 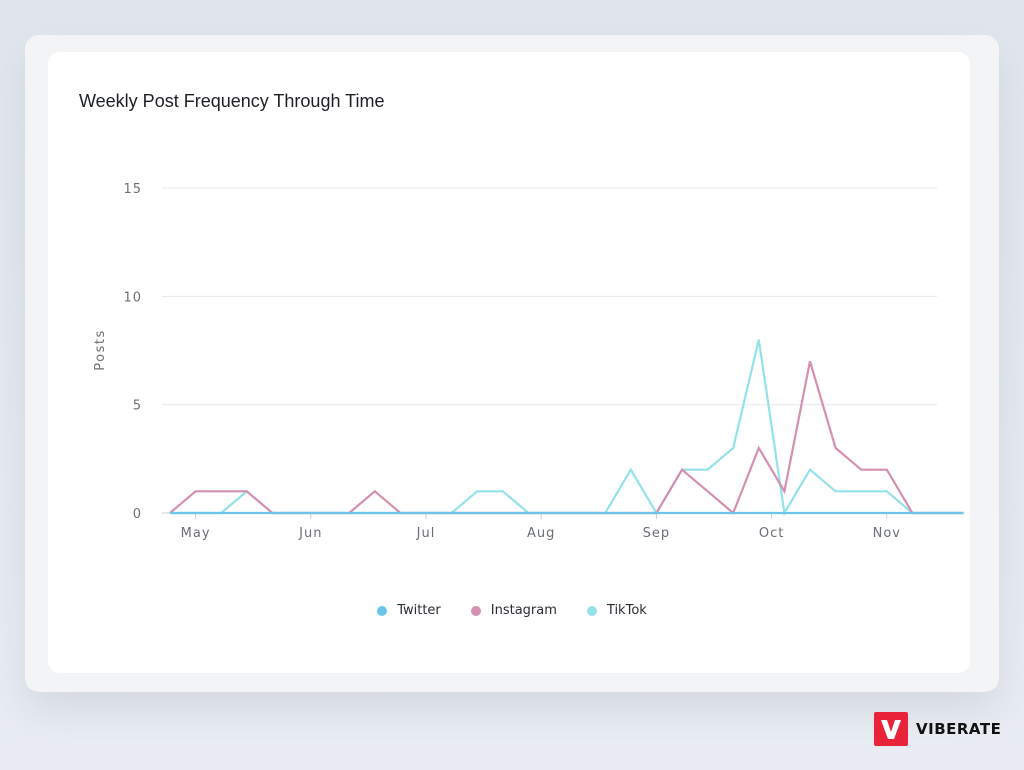 What do you see at coordinates (887, 533) in the screenshot?
I see `x-tick-label: Nov` at bounding box center [887, 533].